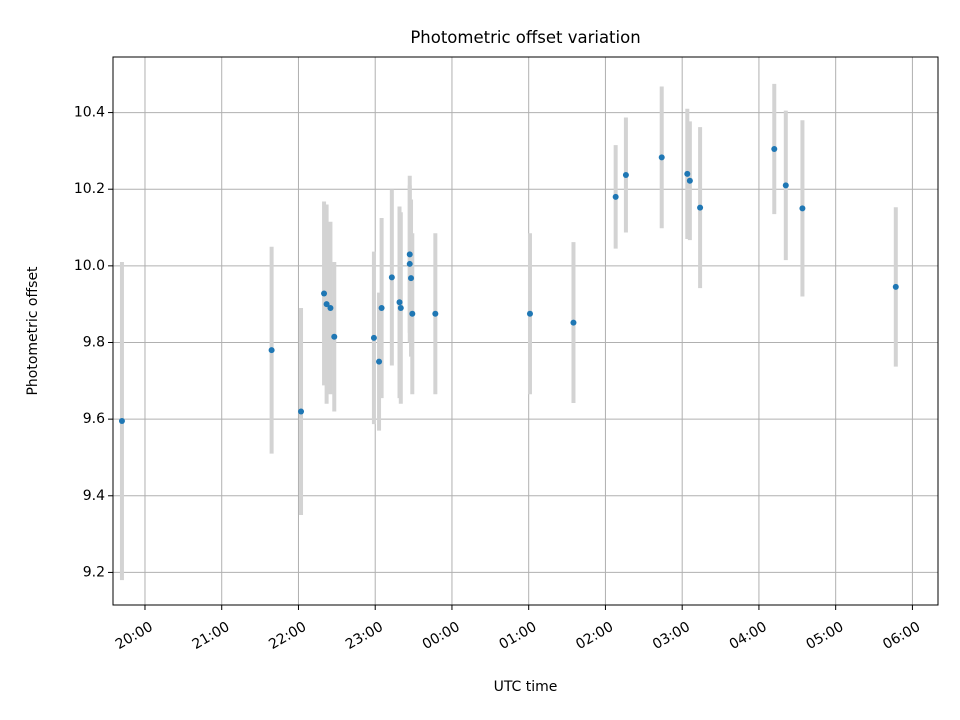  What do you see at coordinates (94, 496) in the screenshot?
I see `y-tick-label: 9.4` at bounding box center [94, 496].